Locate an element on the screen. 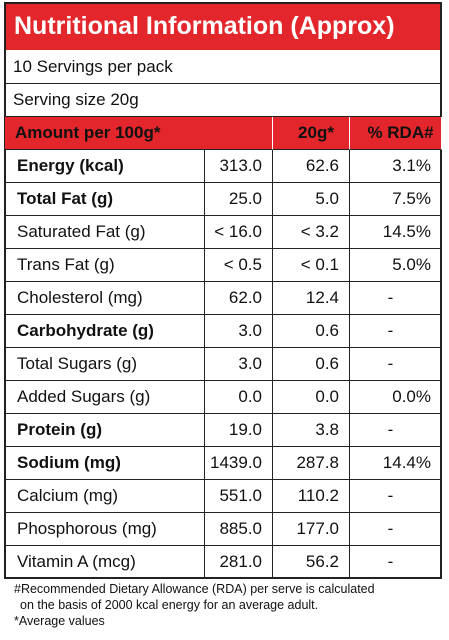 The width and height of the screenshot is (449, 640). nutrient-value: 0.0% is located at coordinates (396, 397).